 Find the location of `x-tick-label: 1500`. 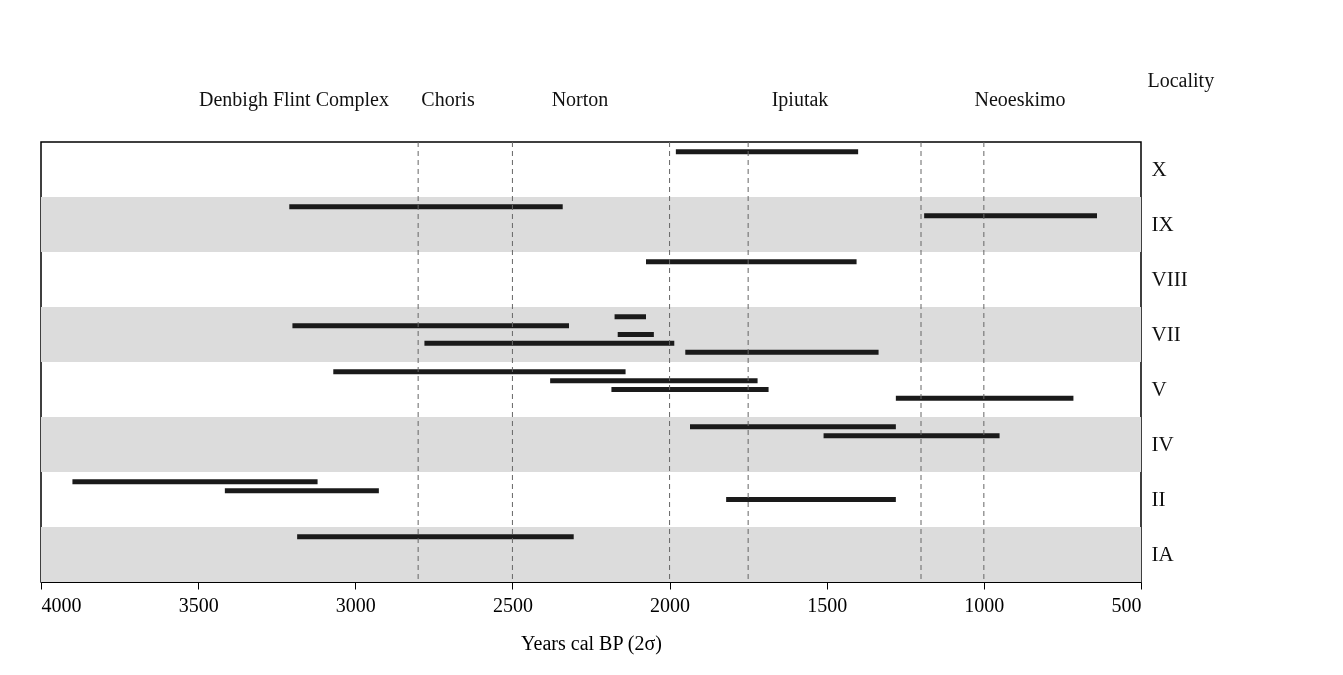

x-tick-label: 1500 is located at coordinates (827, 604).